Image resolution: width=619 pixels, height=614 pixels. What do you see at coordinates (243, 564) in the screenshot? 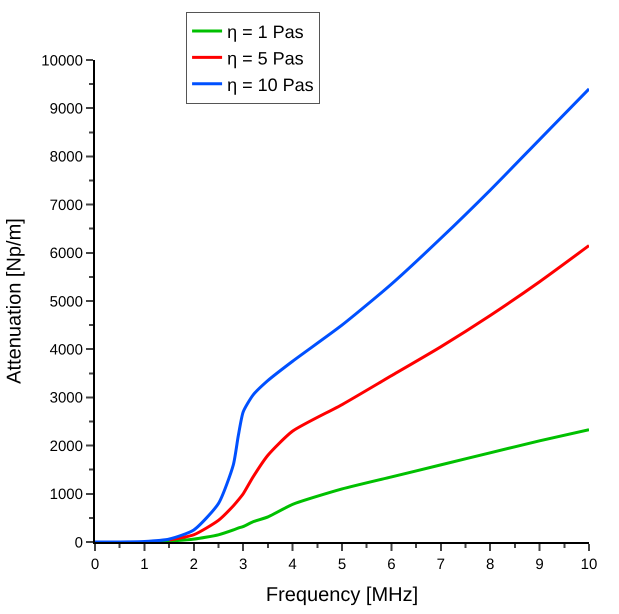
I see `x-tick-label: 3` at bounding box center [243, 564].